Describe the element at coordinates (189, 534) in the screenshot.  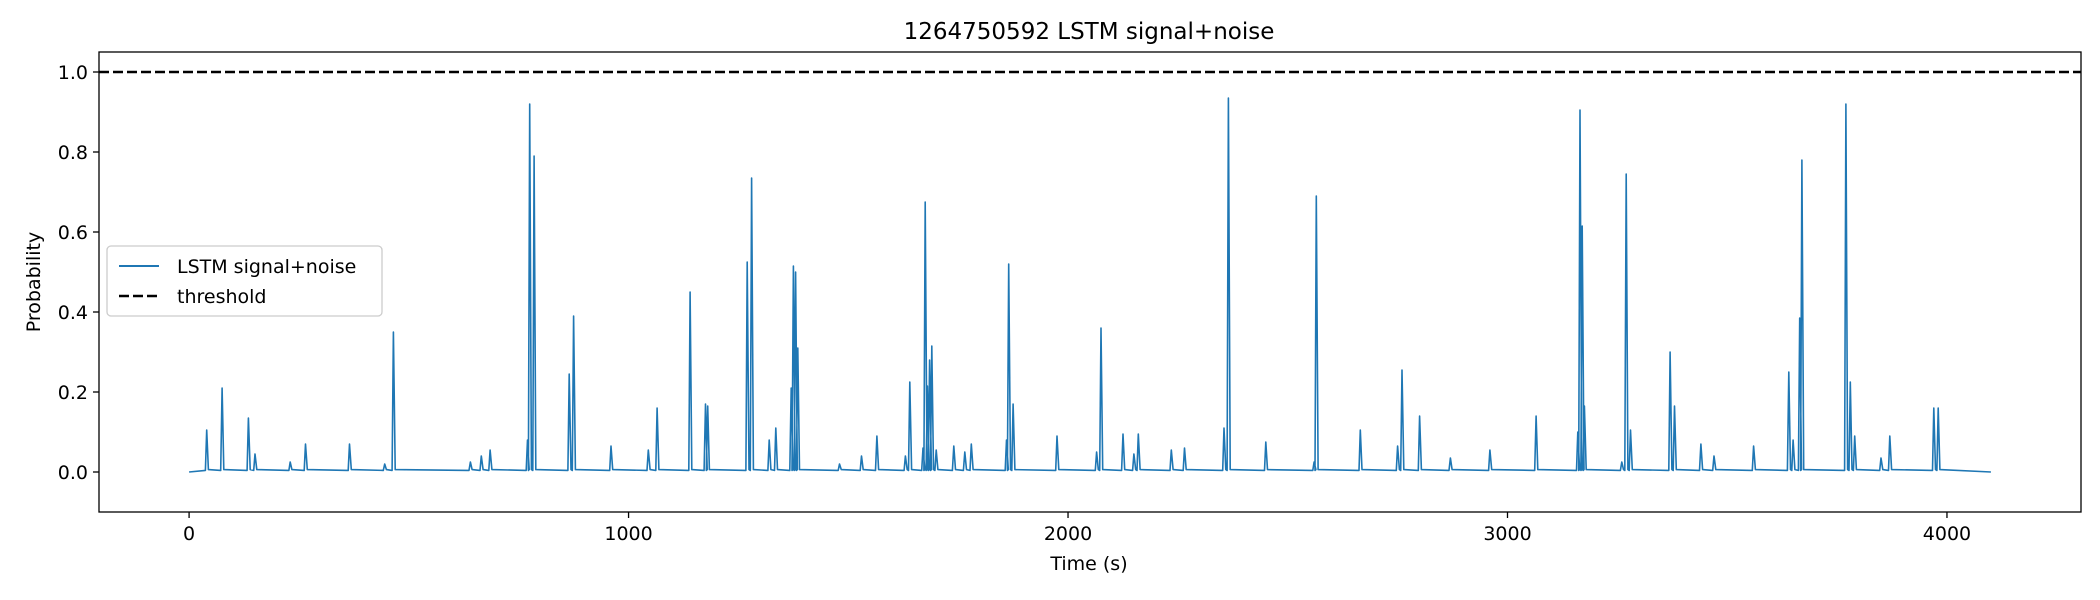
I see `x-tick-label: 0` at that location.